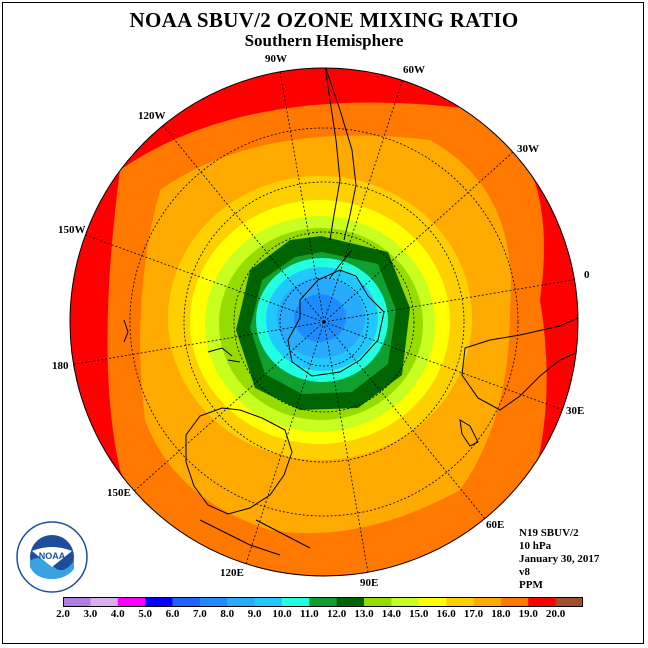 The width and height of the screenshot is (648, 648). I want to click on contour-band-blue, so click(320, 318).